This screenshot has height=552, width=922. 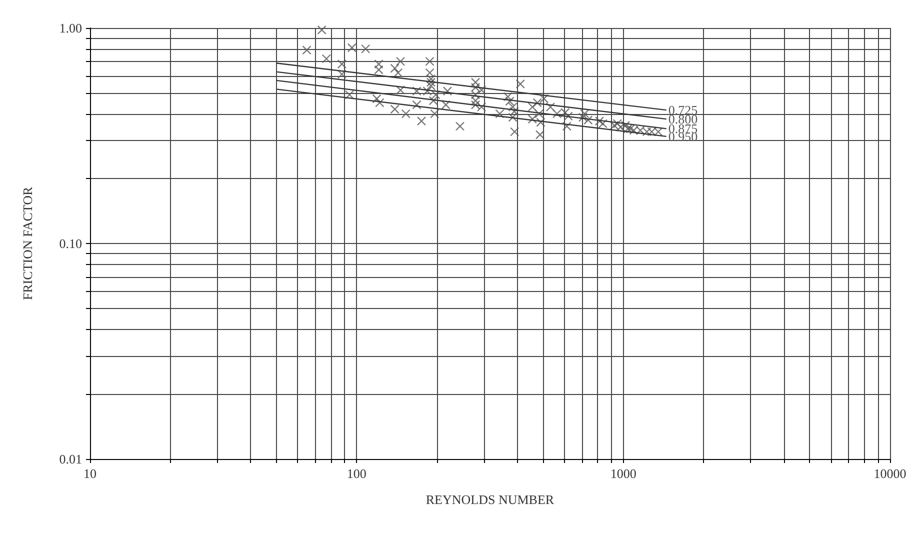 What do you see at coordinates (490, 499) in the screenshot?
I see `x-axis-title: REYNOLDS NUMBER` at bounding box center [490, 499].